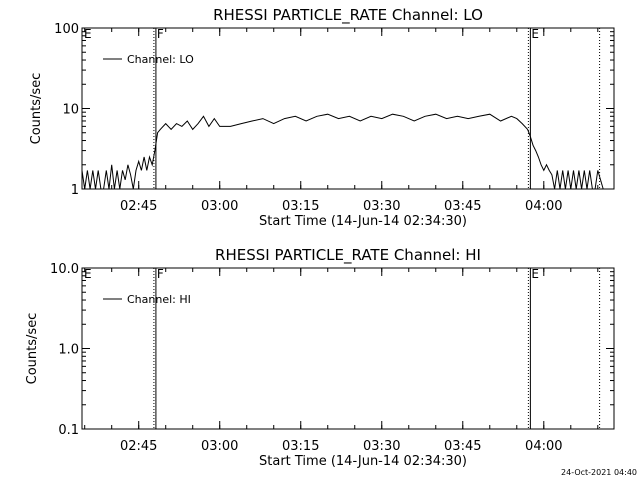  What do you see at coordinates (66, 29) in the screenshot?
I see `y-tick-label: 100` at bounding box center [66, 29].